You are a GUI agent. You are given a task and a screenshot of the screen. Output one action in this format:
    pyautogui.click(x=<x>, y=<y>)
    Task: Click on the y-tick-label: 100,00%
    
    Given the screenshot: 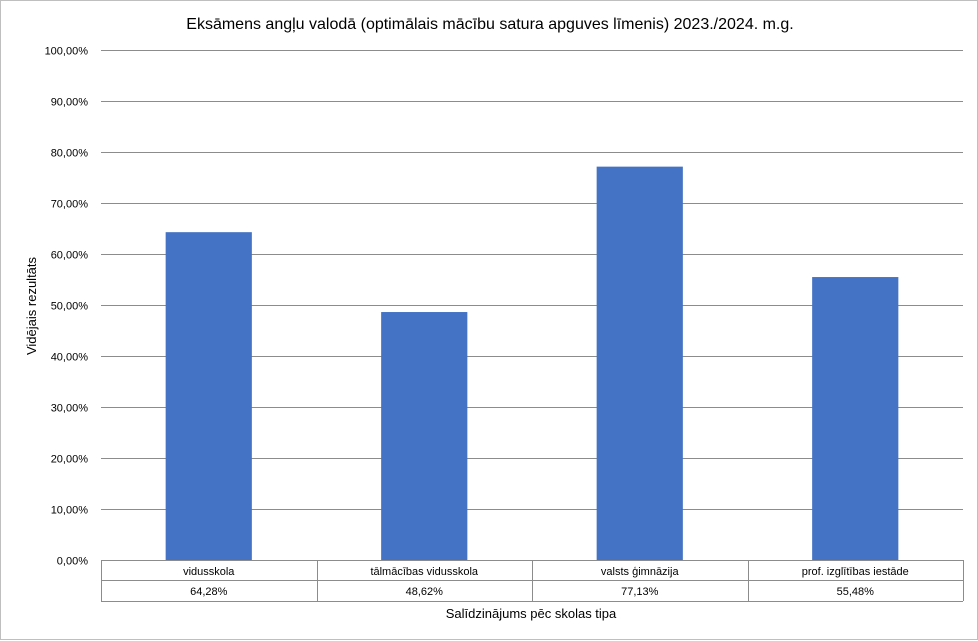 What is the action you would take?
    pyautogui.click(x=67, y=52)
    